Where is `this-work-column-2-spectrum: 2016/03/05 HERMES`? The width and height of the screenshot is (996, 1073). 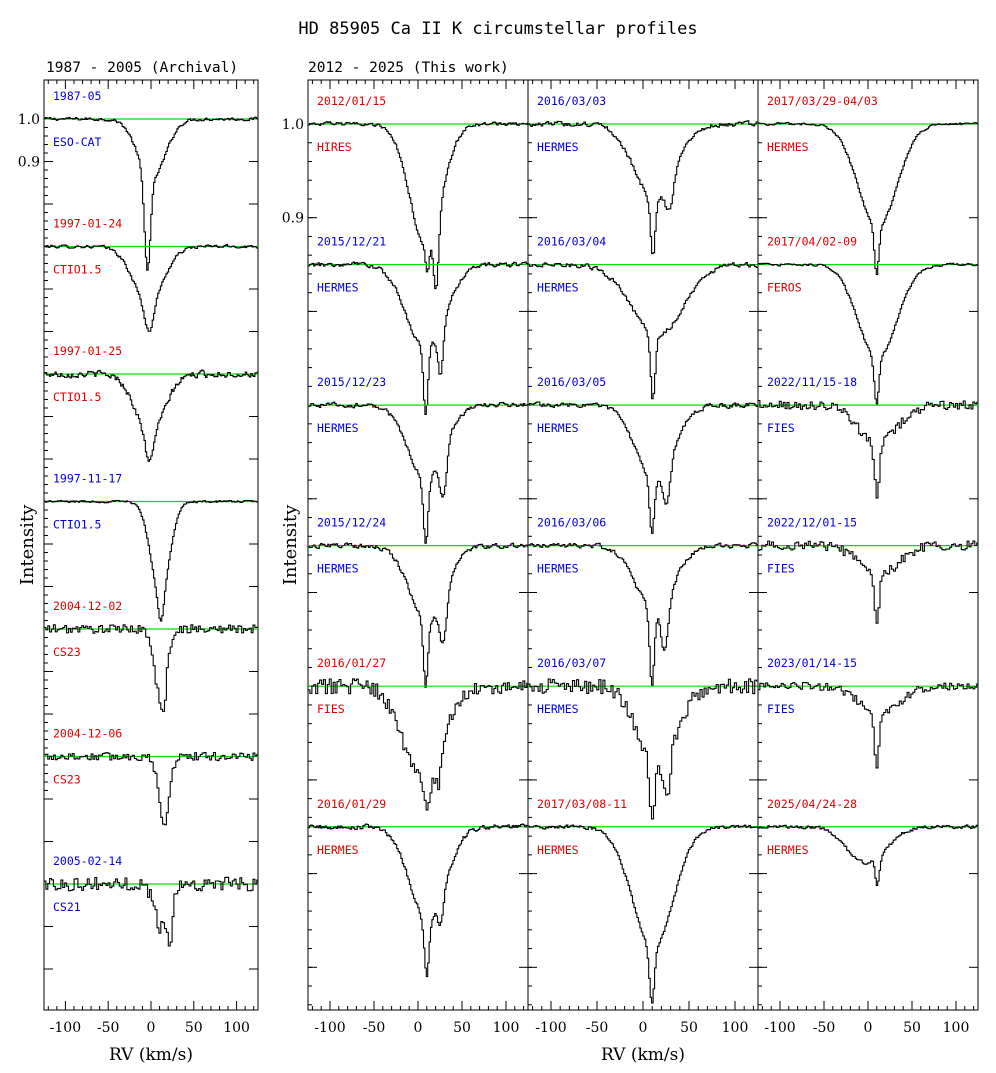
this-work-column-2-spectrum: 2016/03/05 HERMES is located at coordinates (643, 454).